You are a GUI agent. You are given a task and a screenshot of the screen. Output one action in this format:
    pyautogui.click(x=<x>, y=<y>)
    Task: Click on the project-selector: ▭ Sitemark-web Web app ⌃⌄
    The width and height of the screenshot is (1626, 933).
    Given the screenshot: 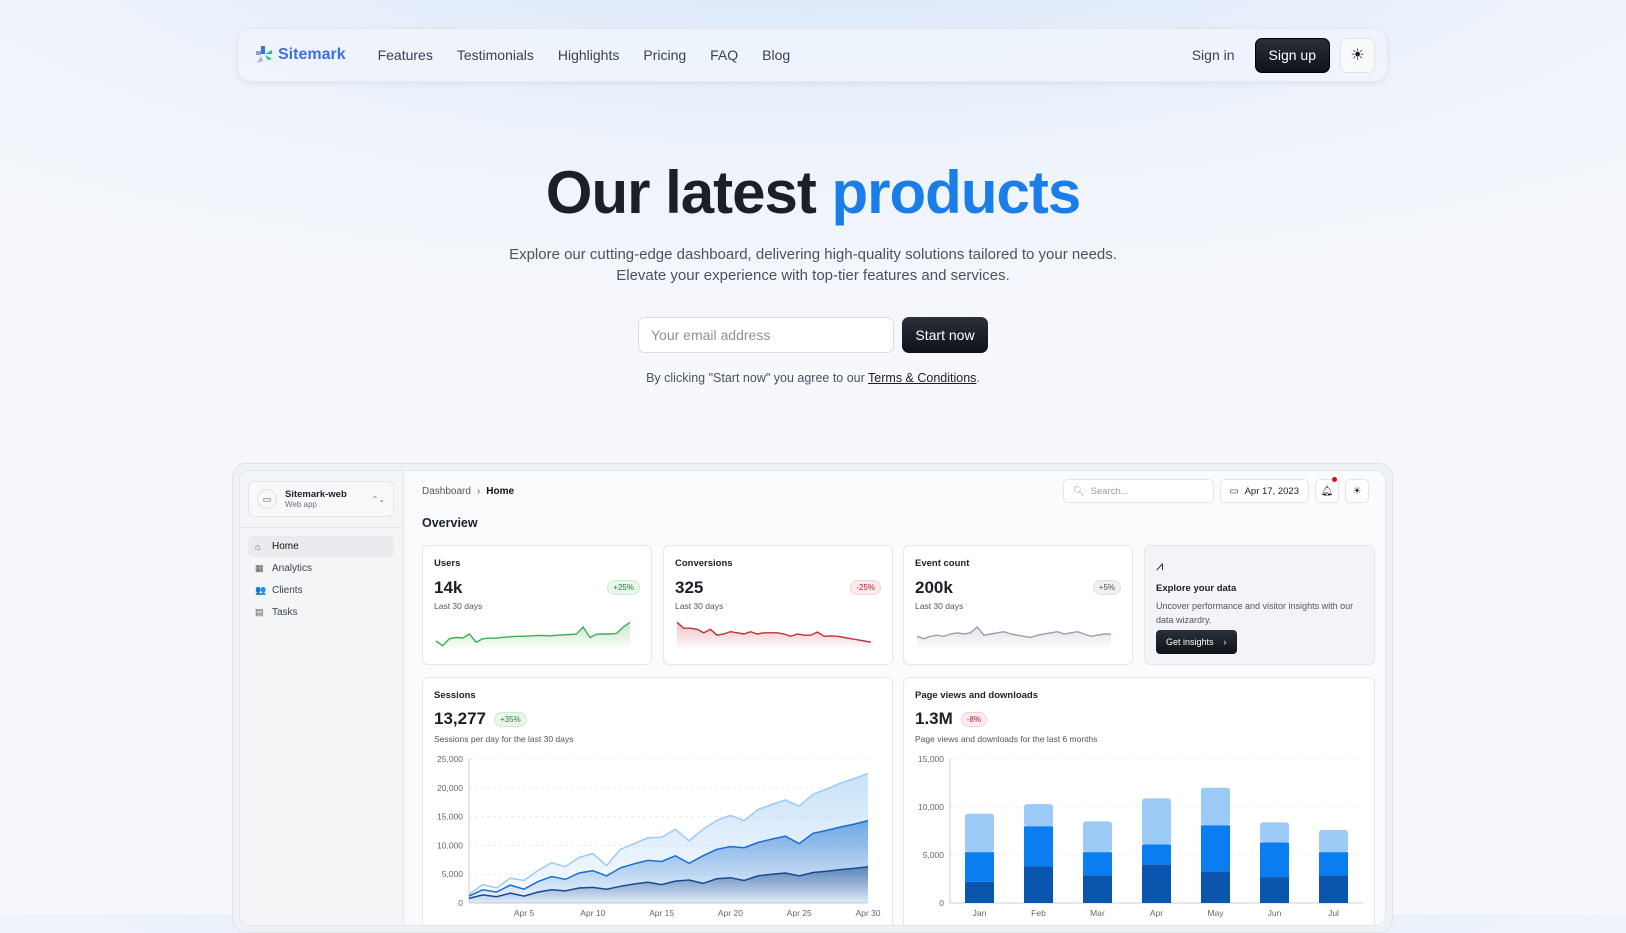 What is the action you would take?
    pyautogui.click(x=321, y=499)
    